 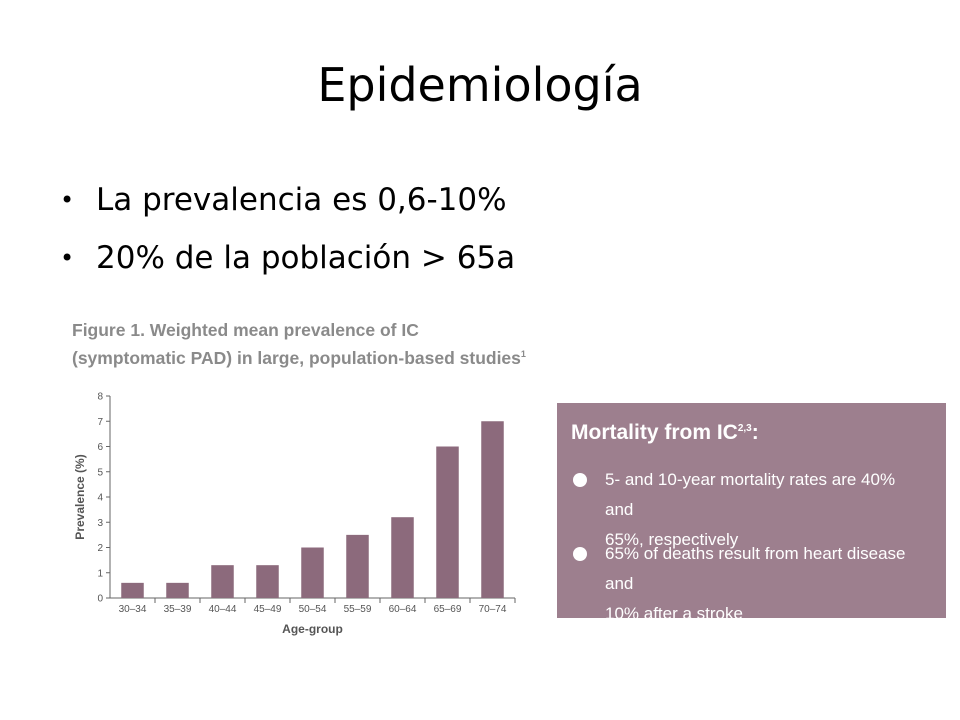 I want to click on bullet-text: 20% de la población > 65a, so click(x=306, y=258).